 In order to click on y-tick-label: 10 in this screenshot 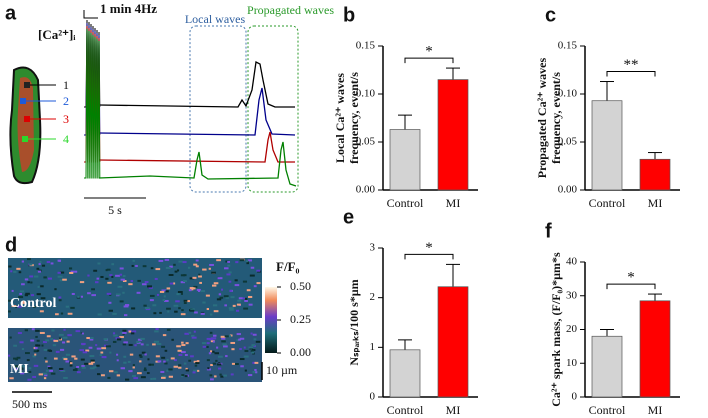, I will do `click(572, 363)`.